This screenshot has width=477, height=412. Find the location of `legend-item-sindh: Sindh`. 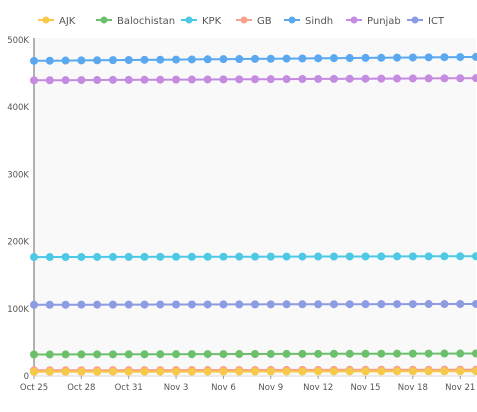

legend-item-sindh: Sindh is located at coordinates (308, 21).